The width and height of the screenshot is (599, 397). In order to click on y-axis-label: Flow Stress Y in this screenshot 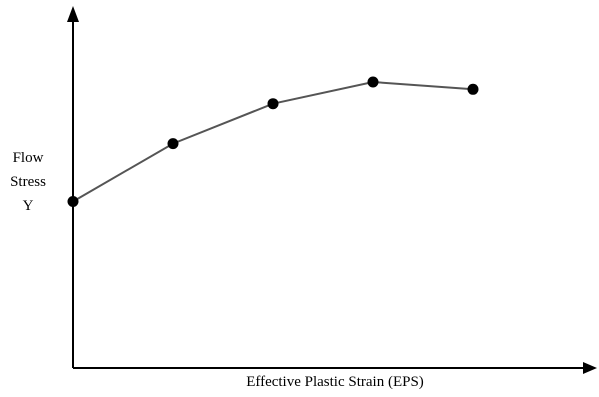, I will do `click(28, 182)`.